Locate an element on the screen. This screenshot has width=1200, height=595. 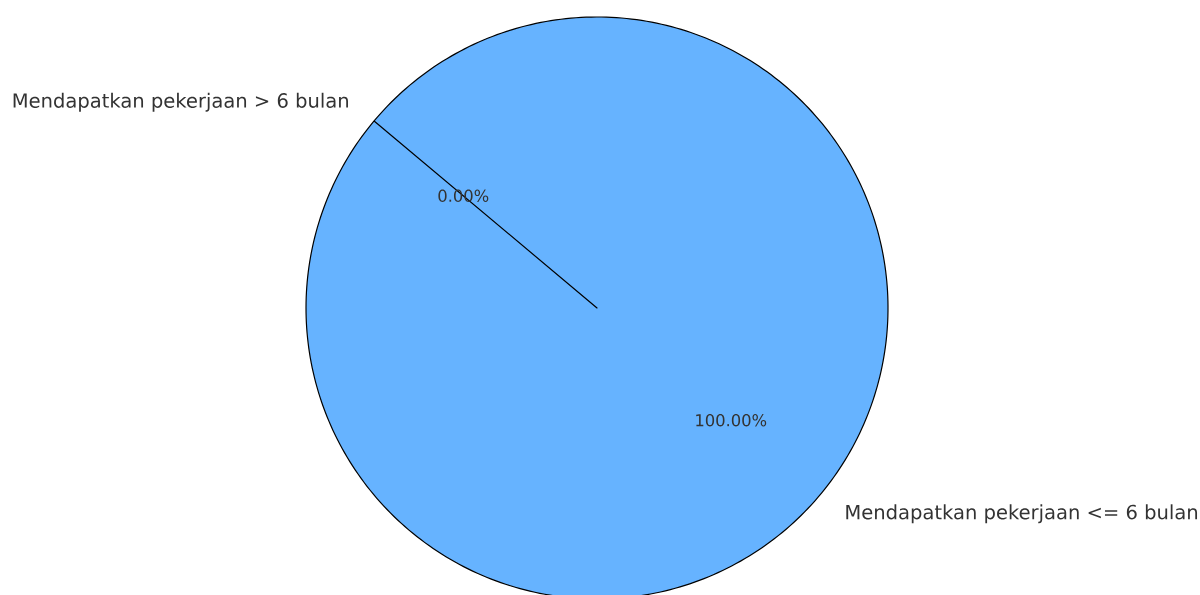
data-label: 100.00% is located at coordinates (731, 420).